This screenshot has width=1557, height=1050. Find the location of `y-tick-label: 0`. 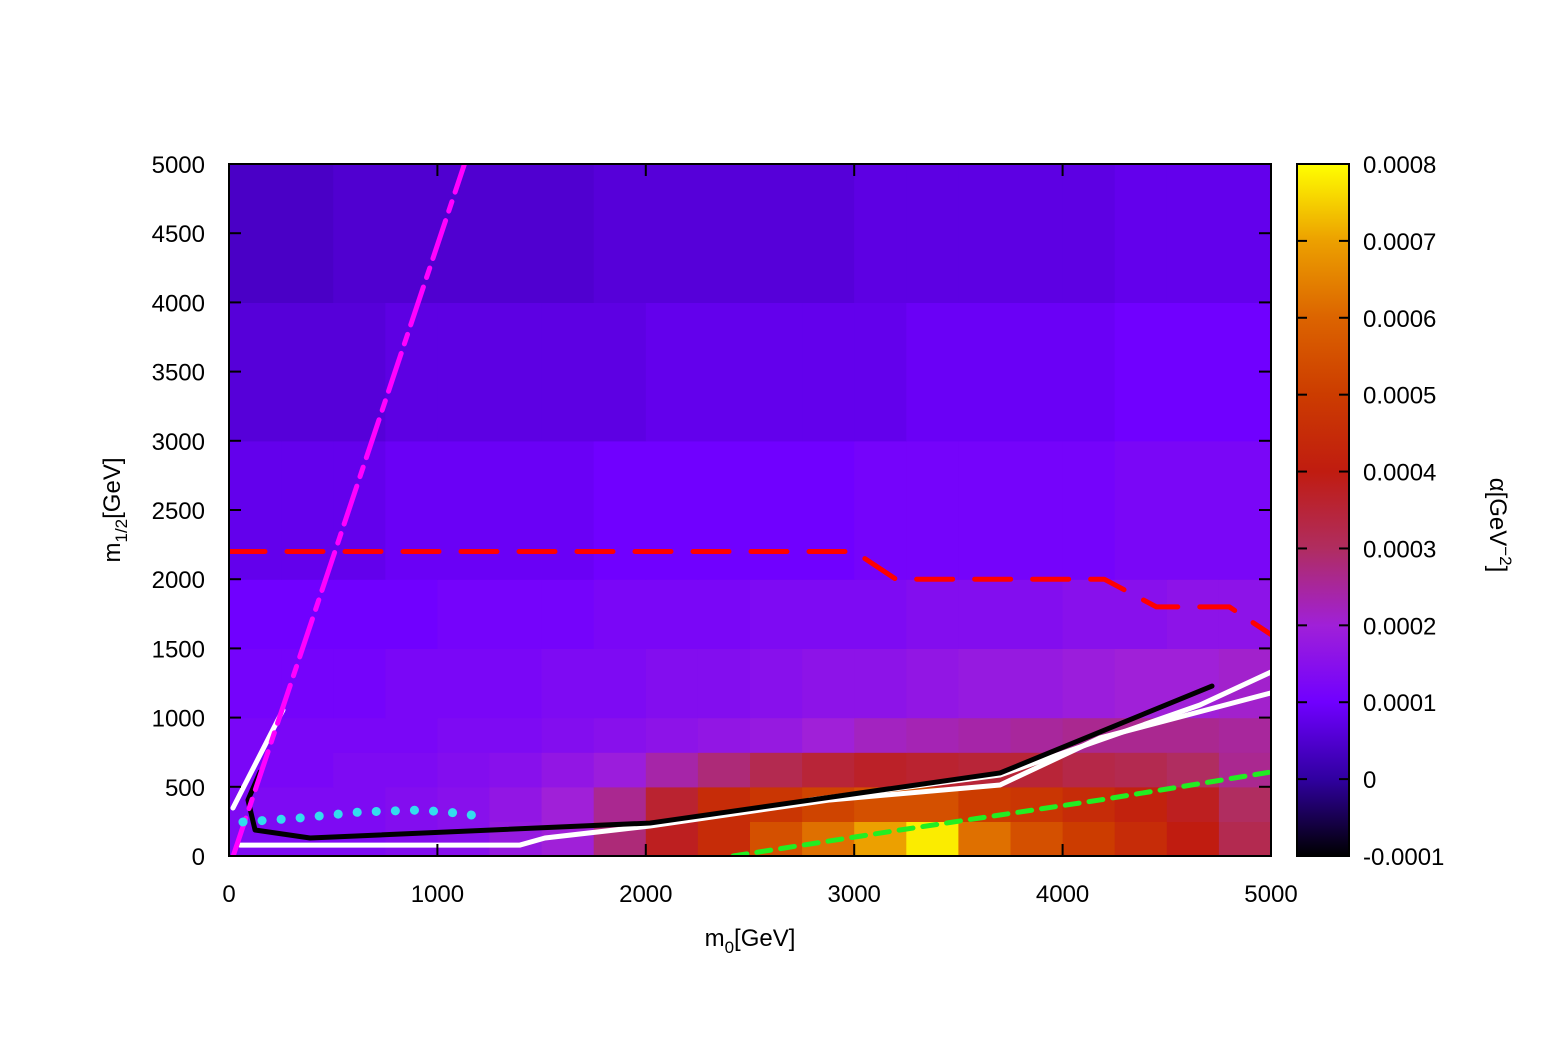

y-tick-label: 0 is located at coordinates (198, 857).